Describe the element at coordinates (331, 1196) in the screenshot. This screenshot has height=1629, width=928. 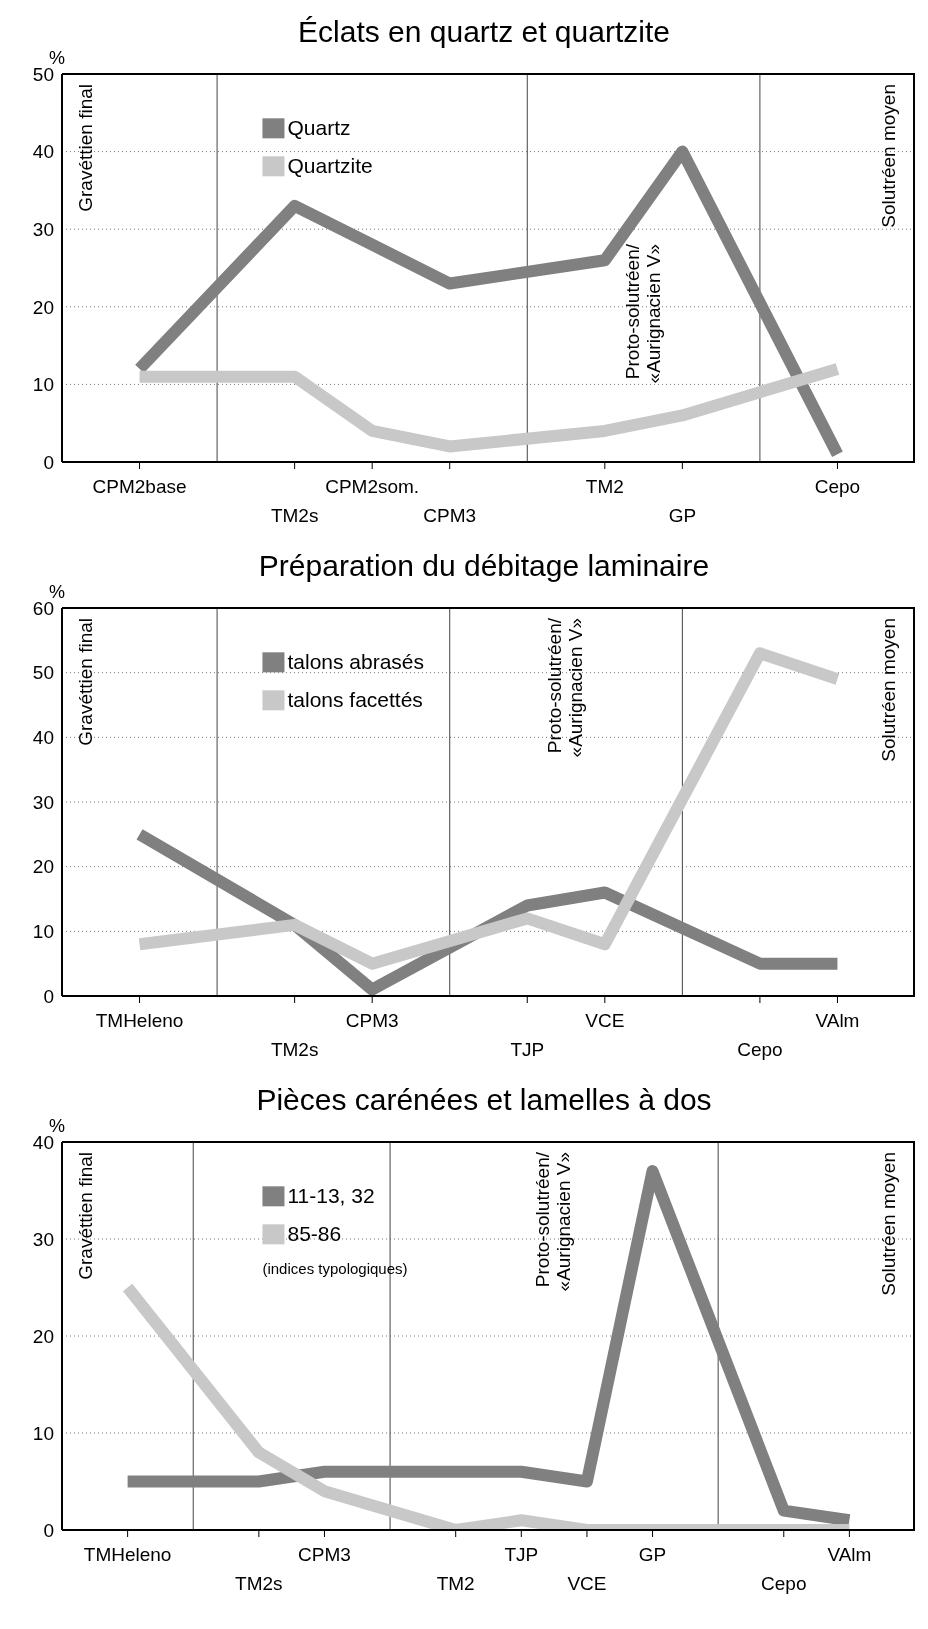
I see `legend-label: 11-13, 32` at that location.